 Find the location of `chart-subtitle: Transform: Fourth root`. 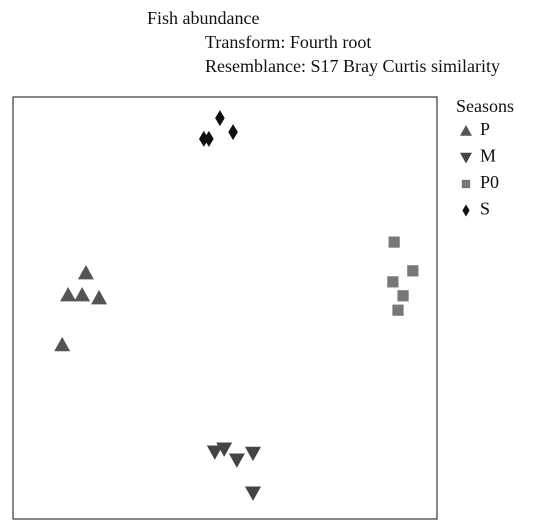

chart-subtitle: Transform: Fourth root is located at coordinates (288, 42).